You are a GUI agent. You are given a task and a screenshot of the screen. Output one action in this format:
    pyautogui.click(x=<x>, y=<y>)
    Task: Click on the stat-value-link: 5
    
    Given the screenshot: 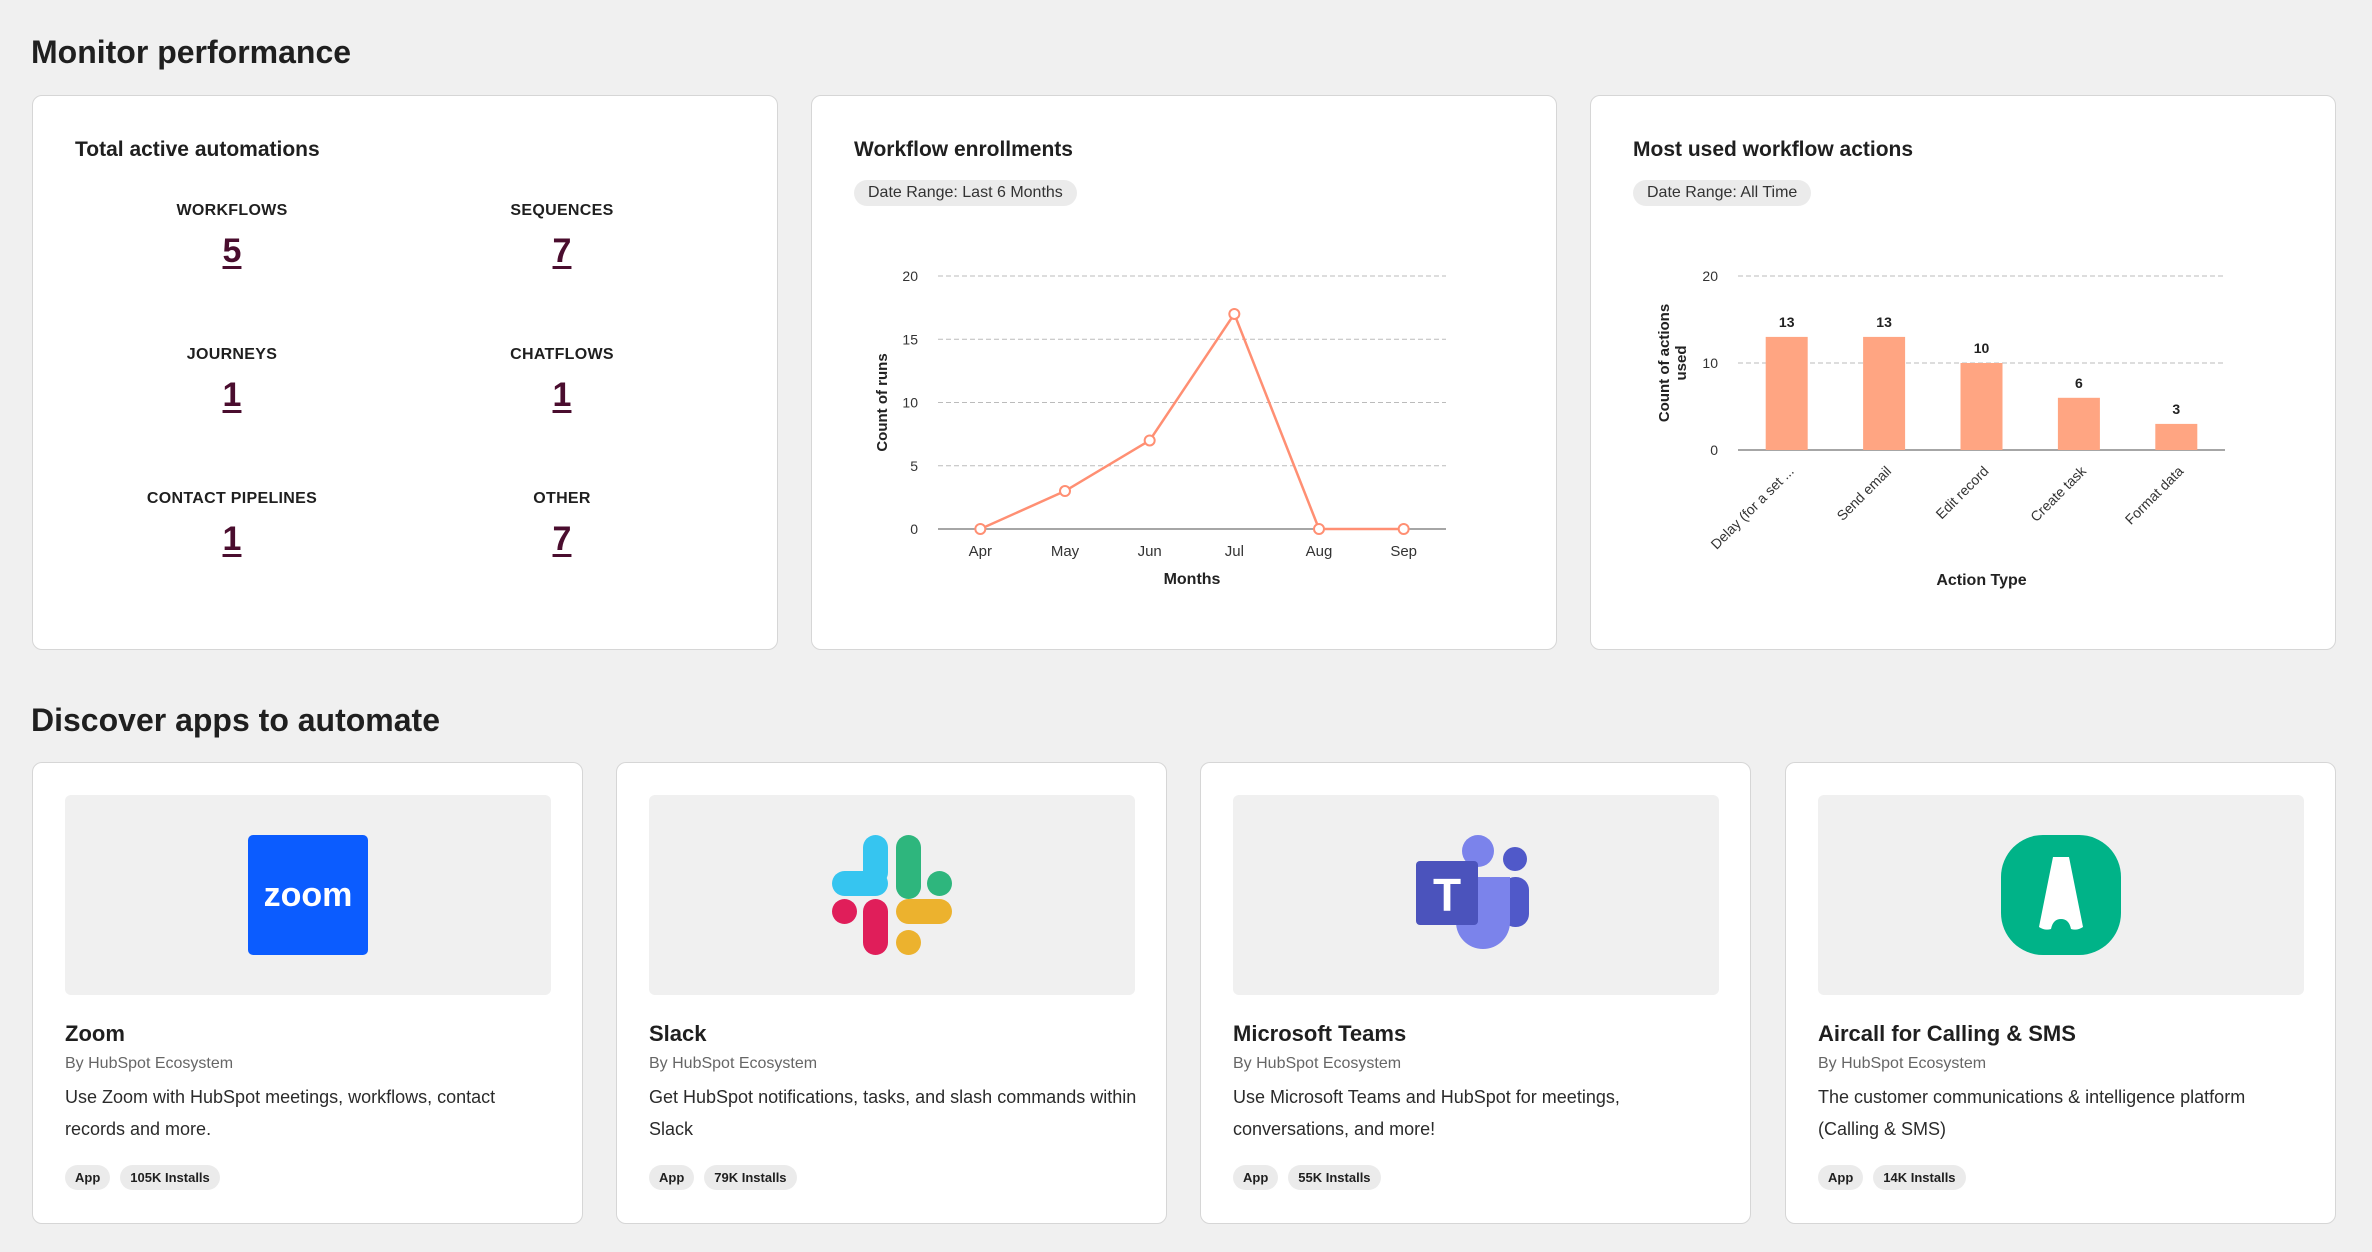 What is the action you would take?
    pyautogui.click(x=232, y=251)
    